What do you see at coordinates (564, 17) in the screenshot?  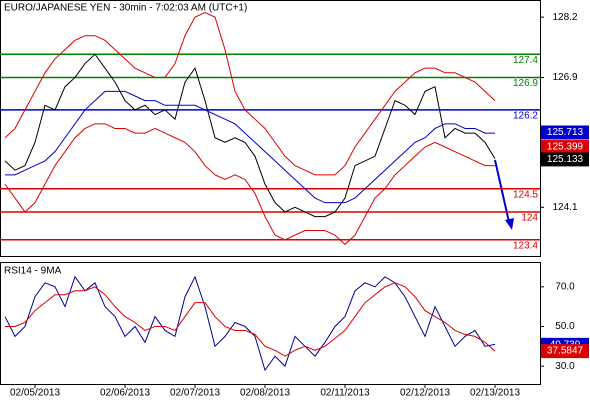 I see `y-tick-label: 128.2` at bounding box center [564, 17].